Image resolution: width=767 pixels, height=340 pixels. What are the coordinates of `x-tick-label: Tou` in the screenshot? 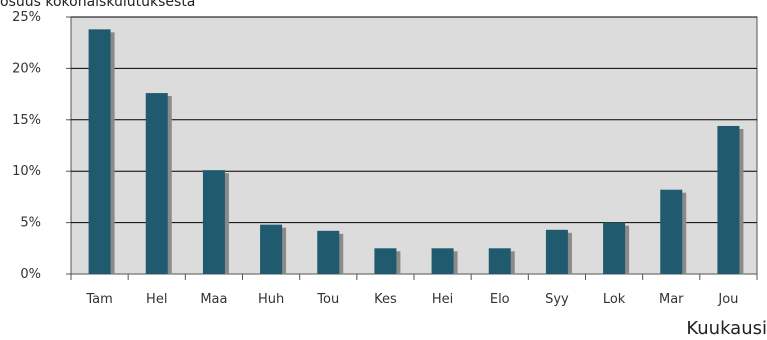 It's located at (327, 299).